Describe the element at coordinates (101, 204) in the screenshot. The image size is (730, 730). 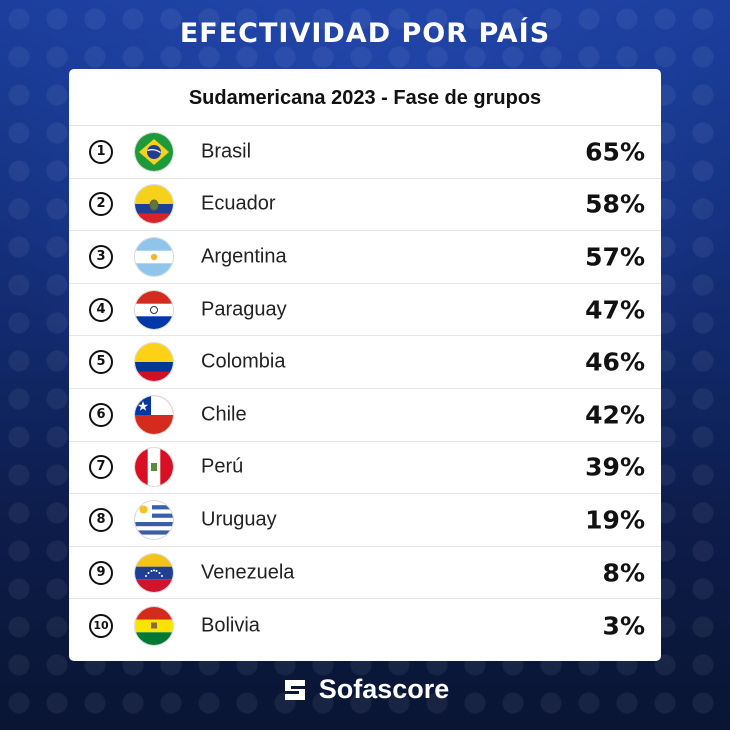
I see `rank-badge: 2` at that location.